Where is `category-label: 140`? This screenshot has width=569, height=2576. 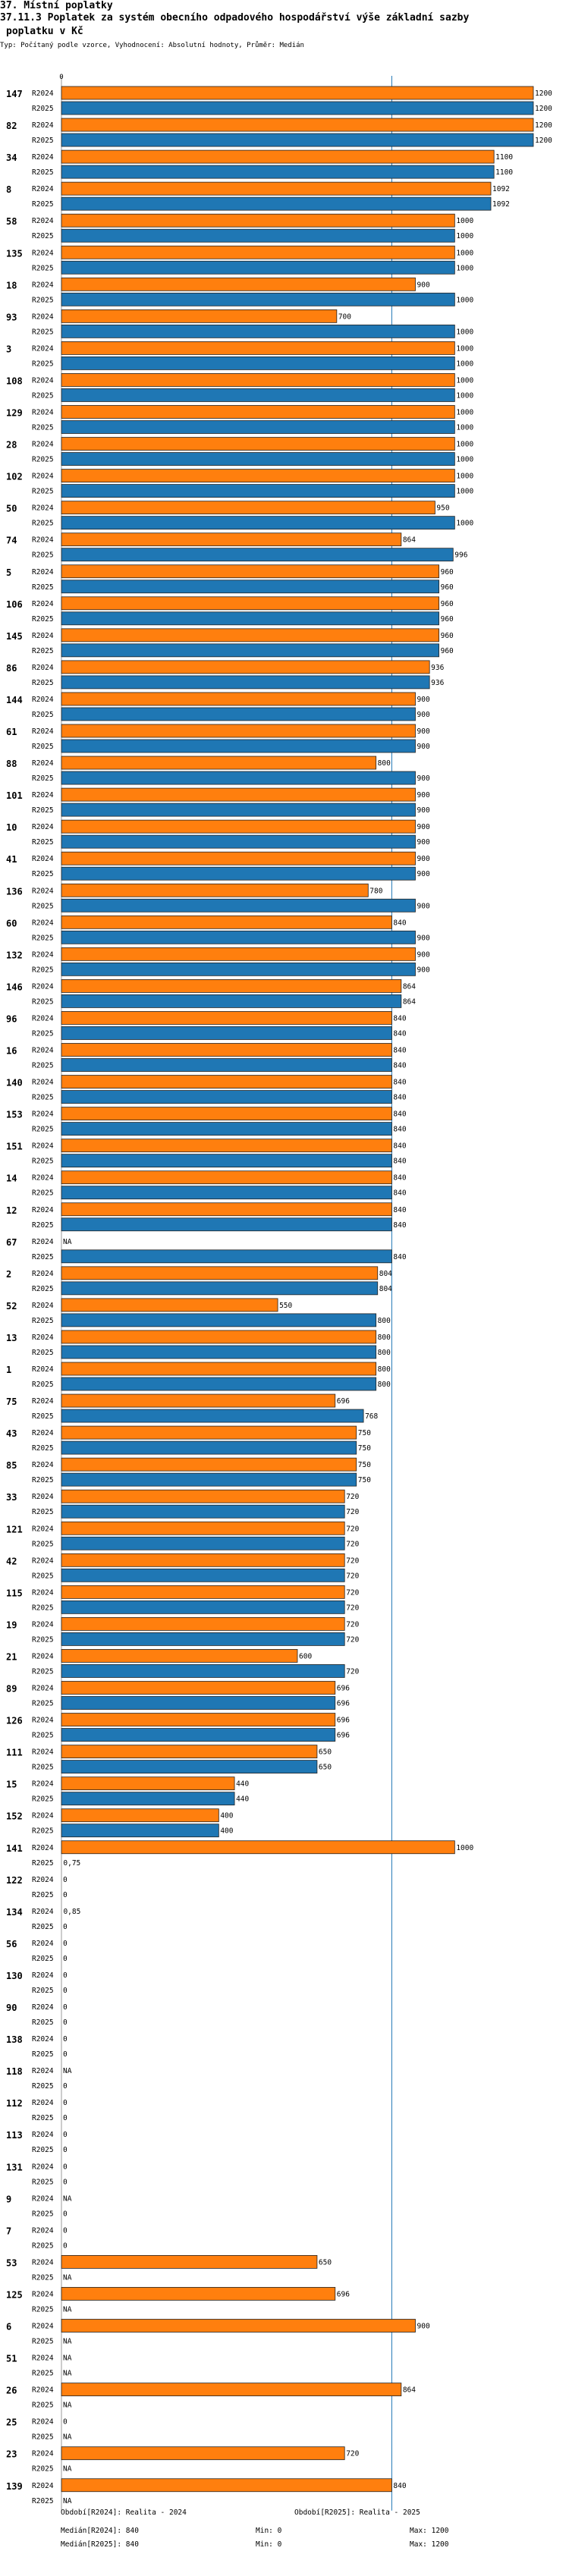
category-label: 140 is located at coordinates (14, 1083).